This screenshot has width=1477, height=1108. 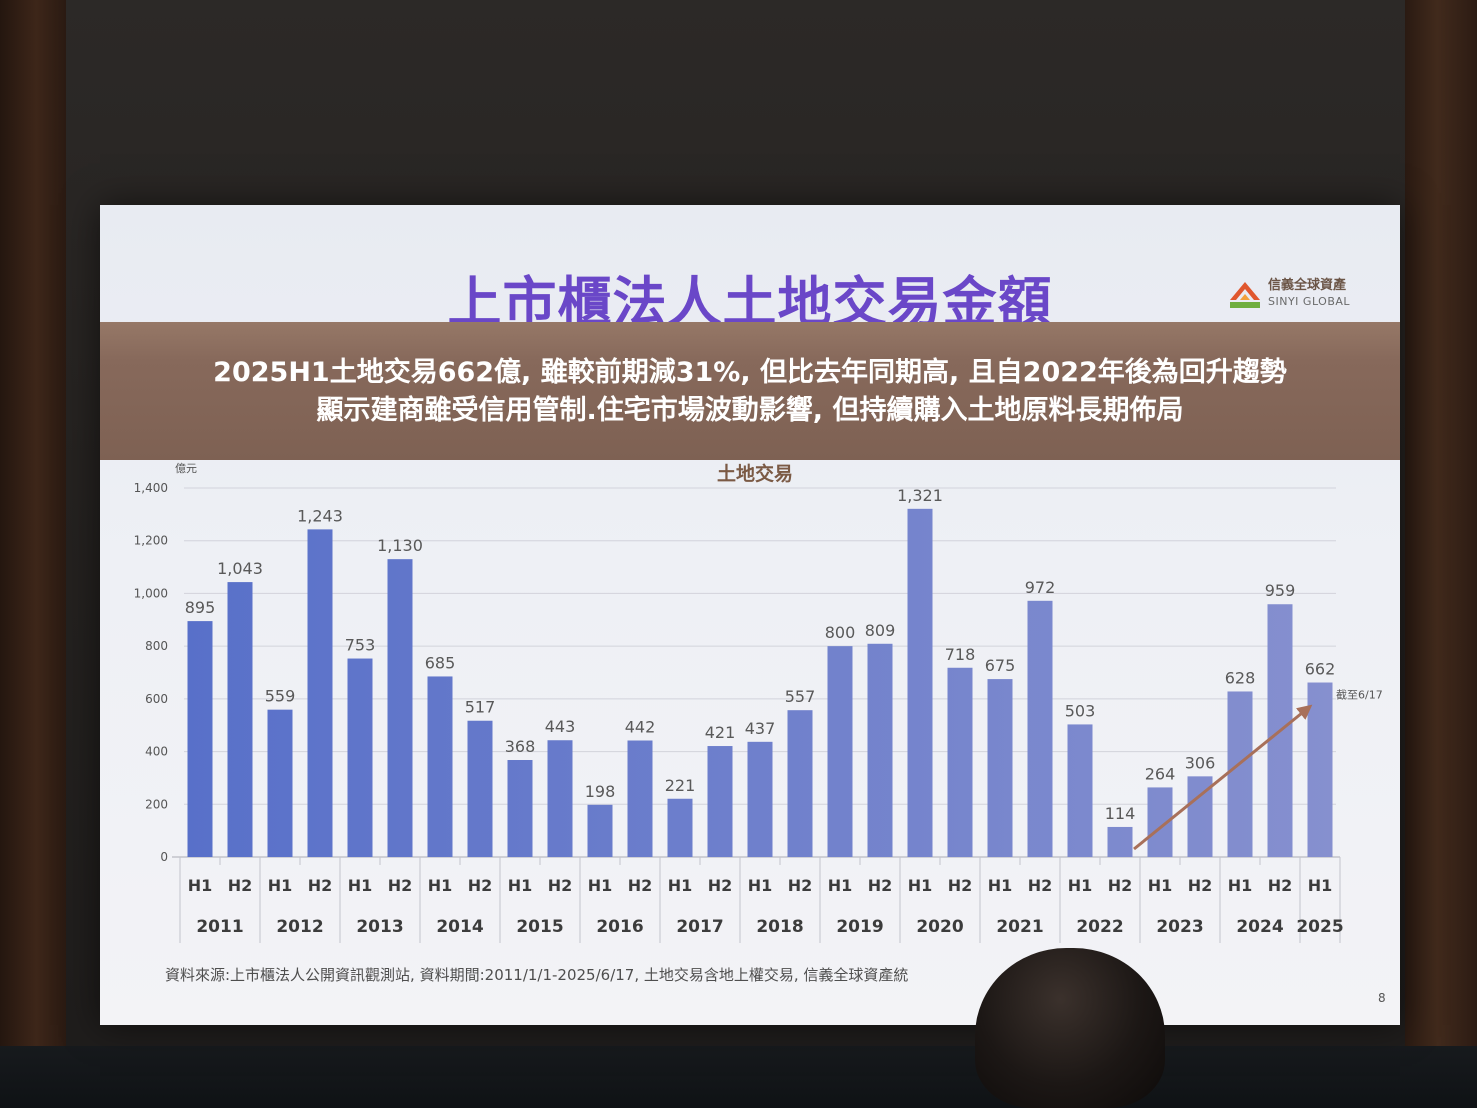 What do you see at coordinates (755, 473) in the screenshot?
I see `chart-title: 土地交易` at bounding box center [755, 473].